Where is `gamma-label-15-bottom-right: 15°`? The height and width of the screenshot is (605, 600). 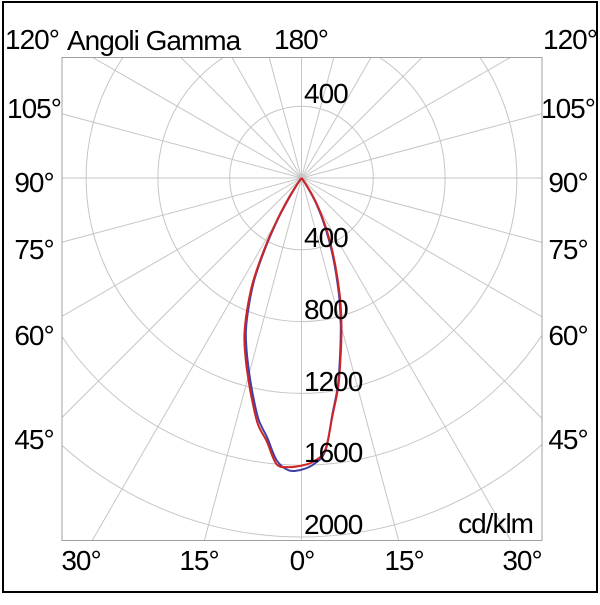 gamma-label-15-bottom-right: 15° is located at coordinates (403, 560).